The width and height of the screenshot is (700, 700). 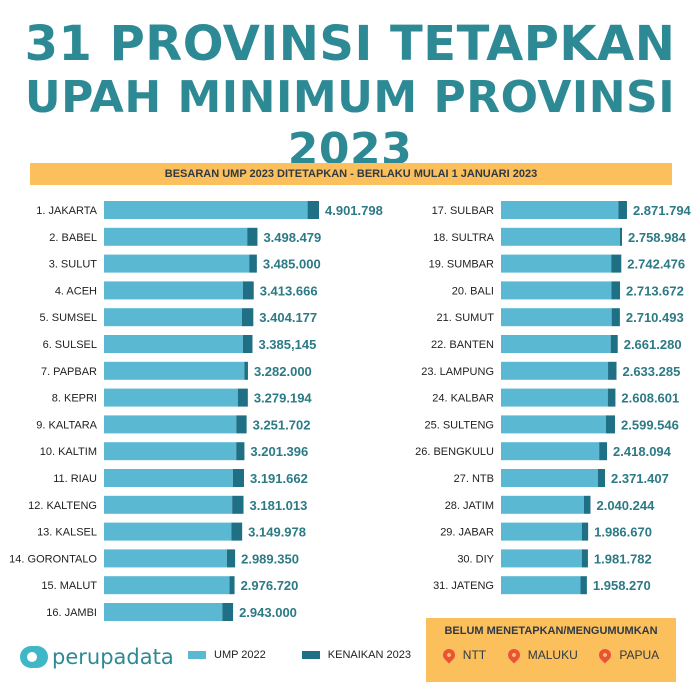 What do you see at coordinates (639, 655) in the screenshot?
I see `not-set-province: PAPUA` at bounding box center [639, 655].